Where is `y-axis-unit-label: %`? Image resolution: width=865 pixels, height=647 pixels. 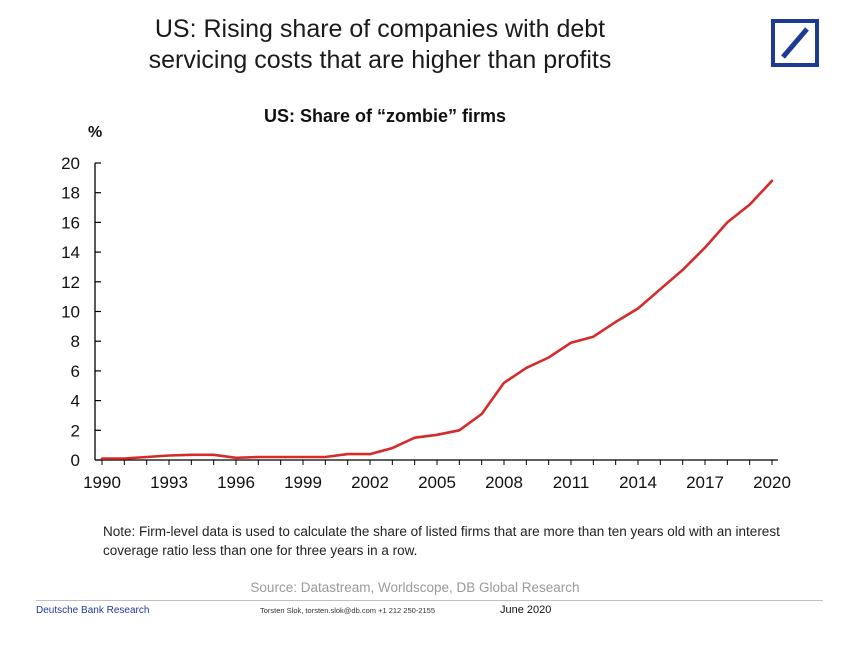
y-axis-unit-label: % is located at coordinates (95, 132).